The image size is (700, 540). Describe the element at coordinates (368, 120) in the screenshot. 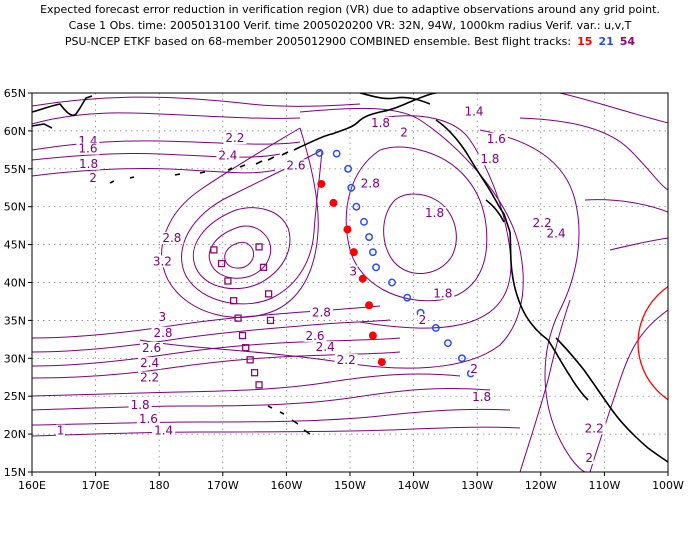

I see `alaska-coast` at that location.